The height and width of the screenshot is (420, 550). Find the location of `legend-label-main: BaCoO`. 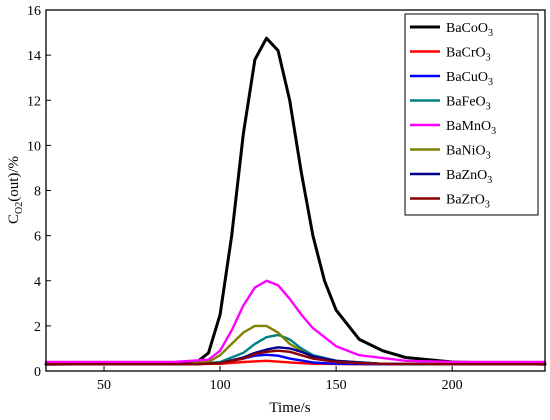

legend-label-main: BaCoO is located at coordinates (467, 28).